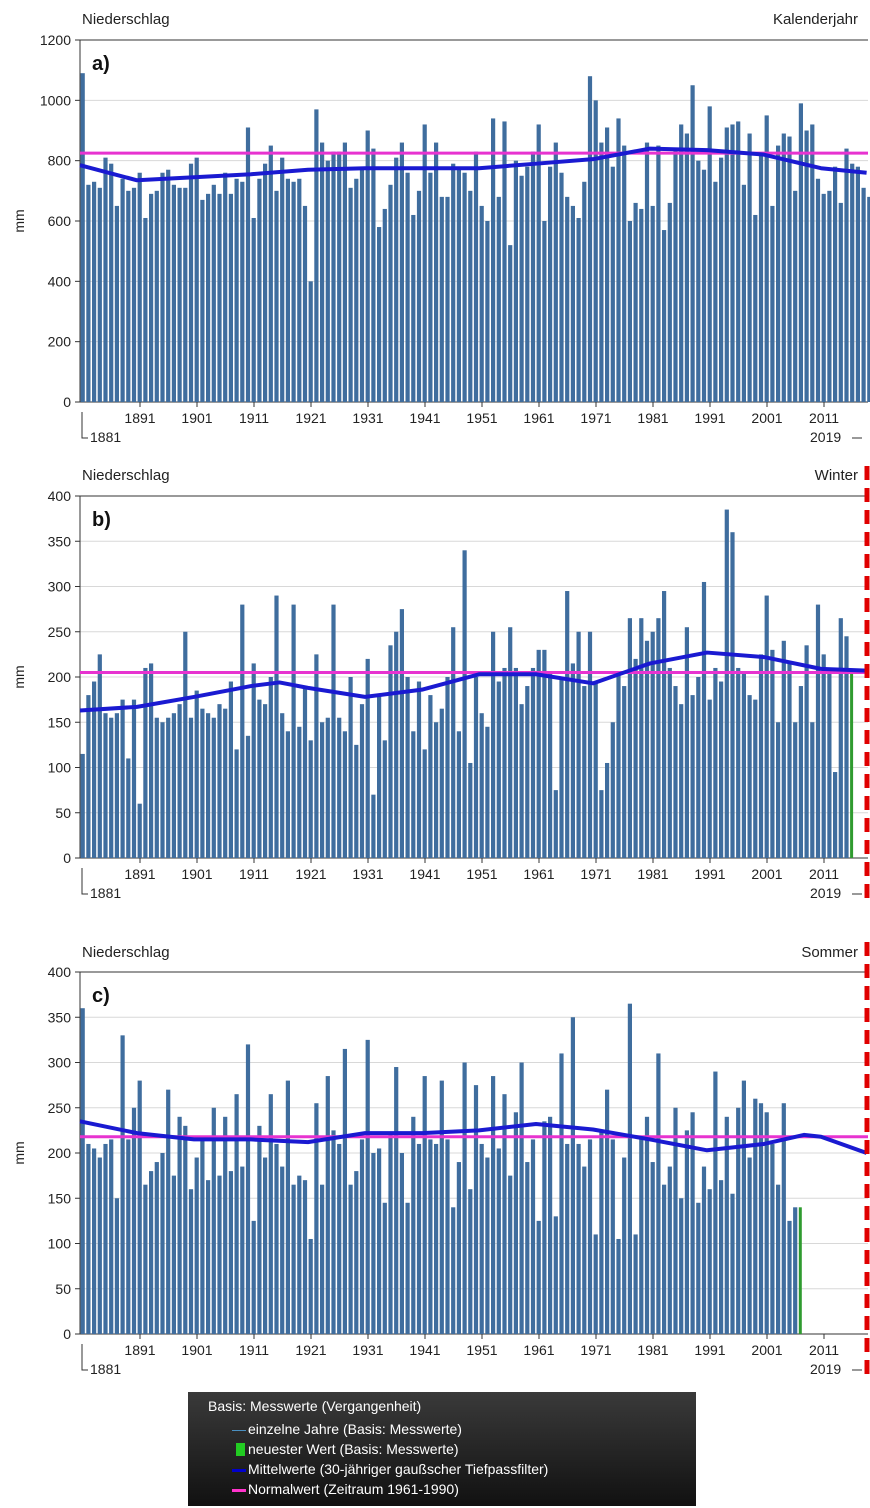 The width and height of the screenshot is (870, 1508). Describe the element at coordinates (538, 1350) in the screenshot. I see `x-tick-label: 1961` at that location.